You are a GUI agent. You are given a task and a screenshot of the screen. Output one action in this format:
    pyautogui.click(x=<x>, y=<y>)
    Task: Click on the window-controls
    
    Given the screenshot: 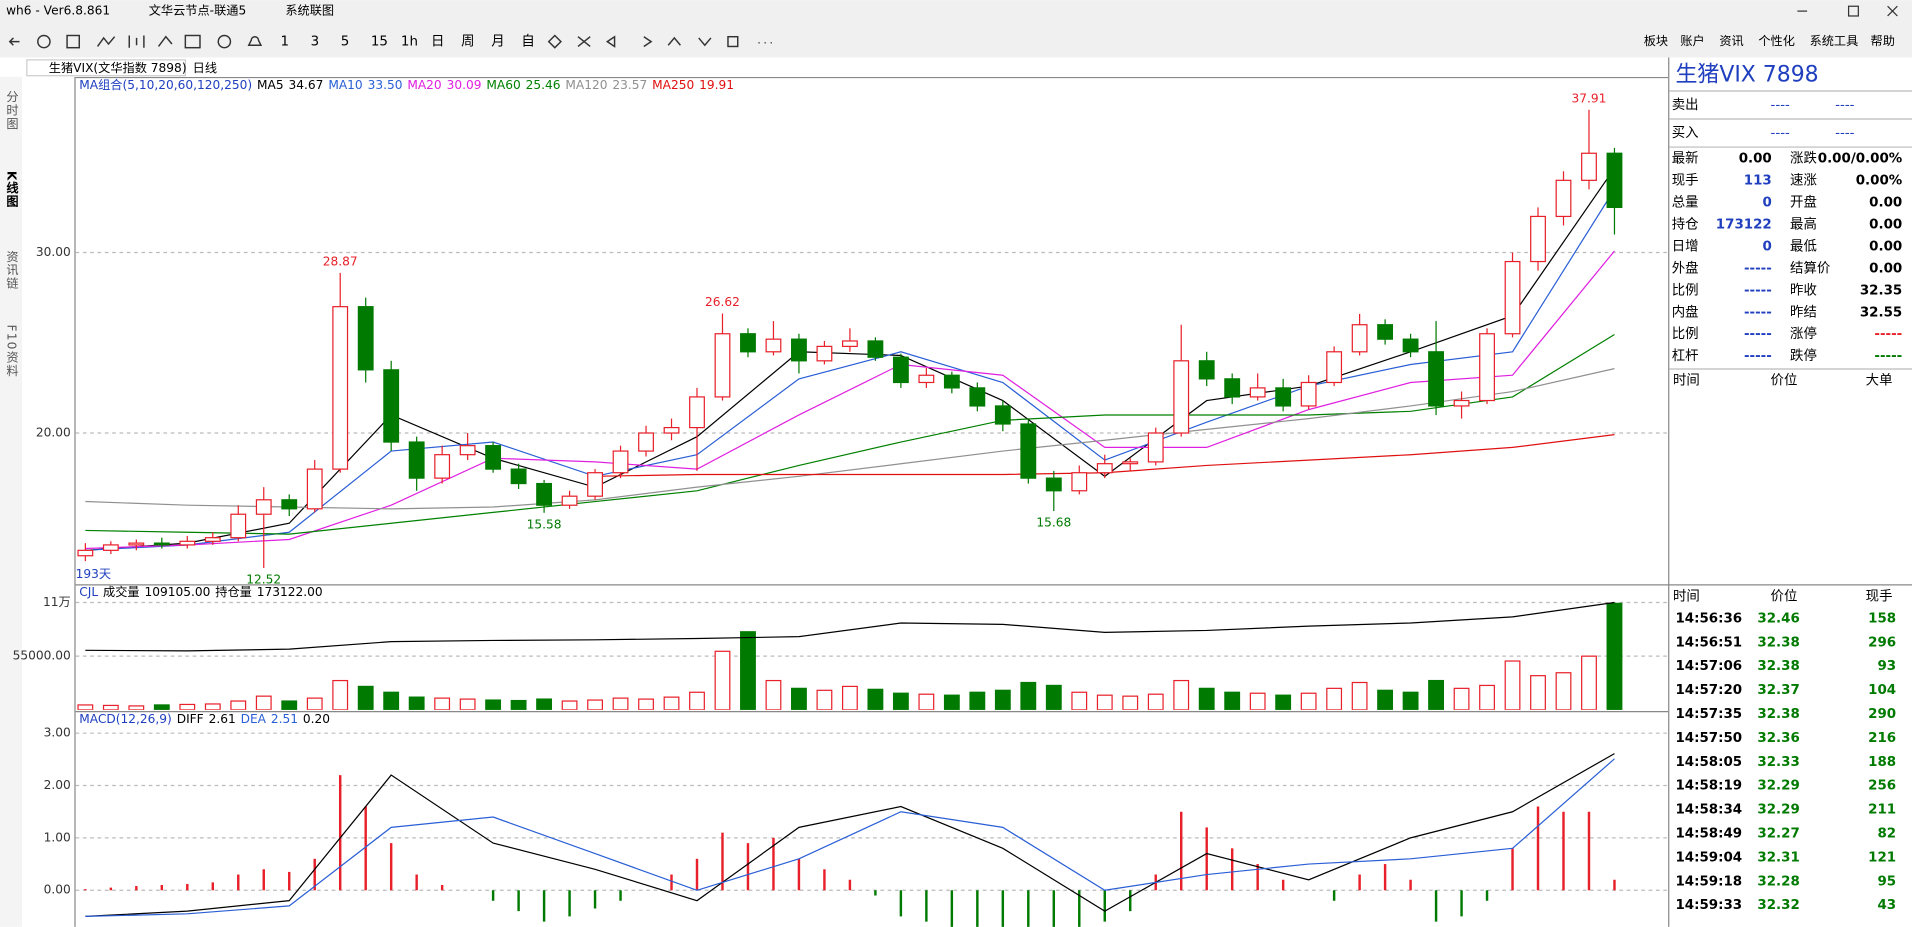 What is the action you would take?
    pyautogui.click(x=1847, y=11)
    